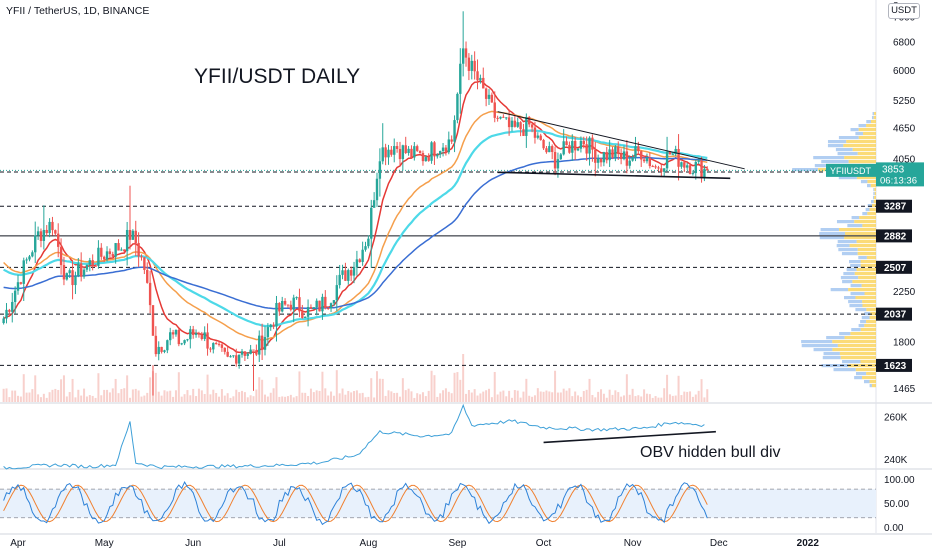  I want to click on trendline, so click(614, 175).